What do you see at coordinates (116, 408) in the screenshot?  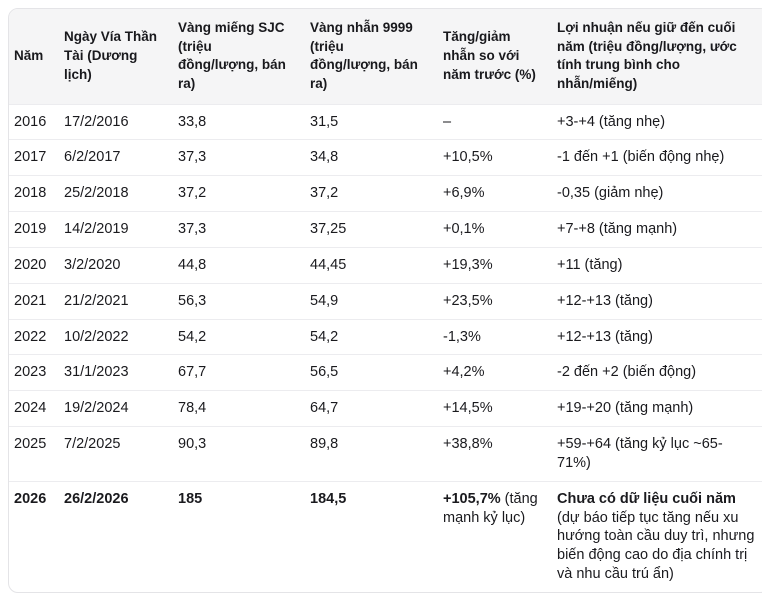 I see `date-cell: 19/2/2024` at bounding box center [116, 408].